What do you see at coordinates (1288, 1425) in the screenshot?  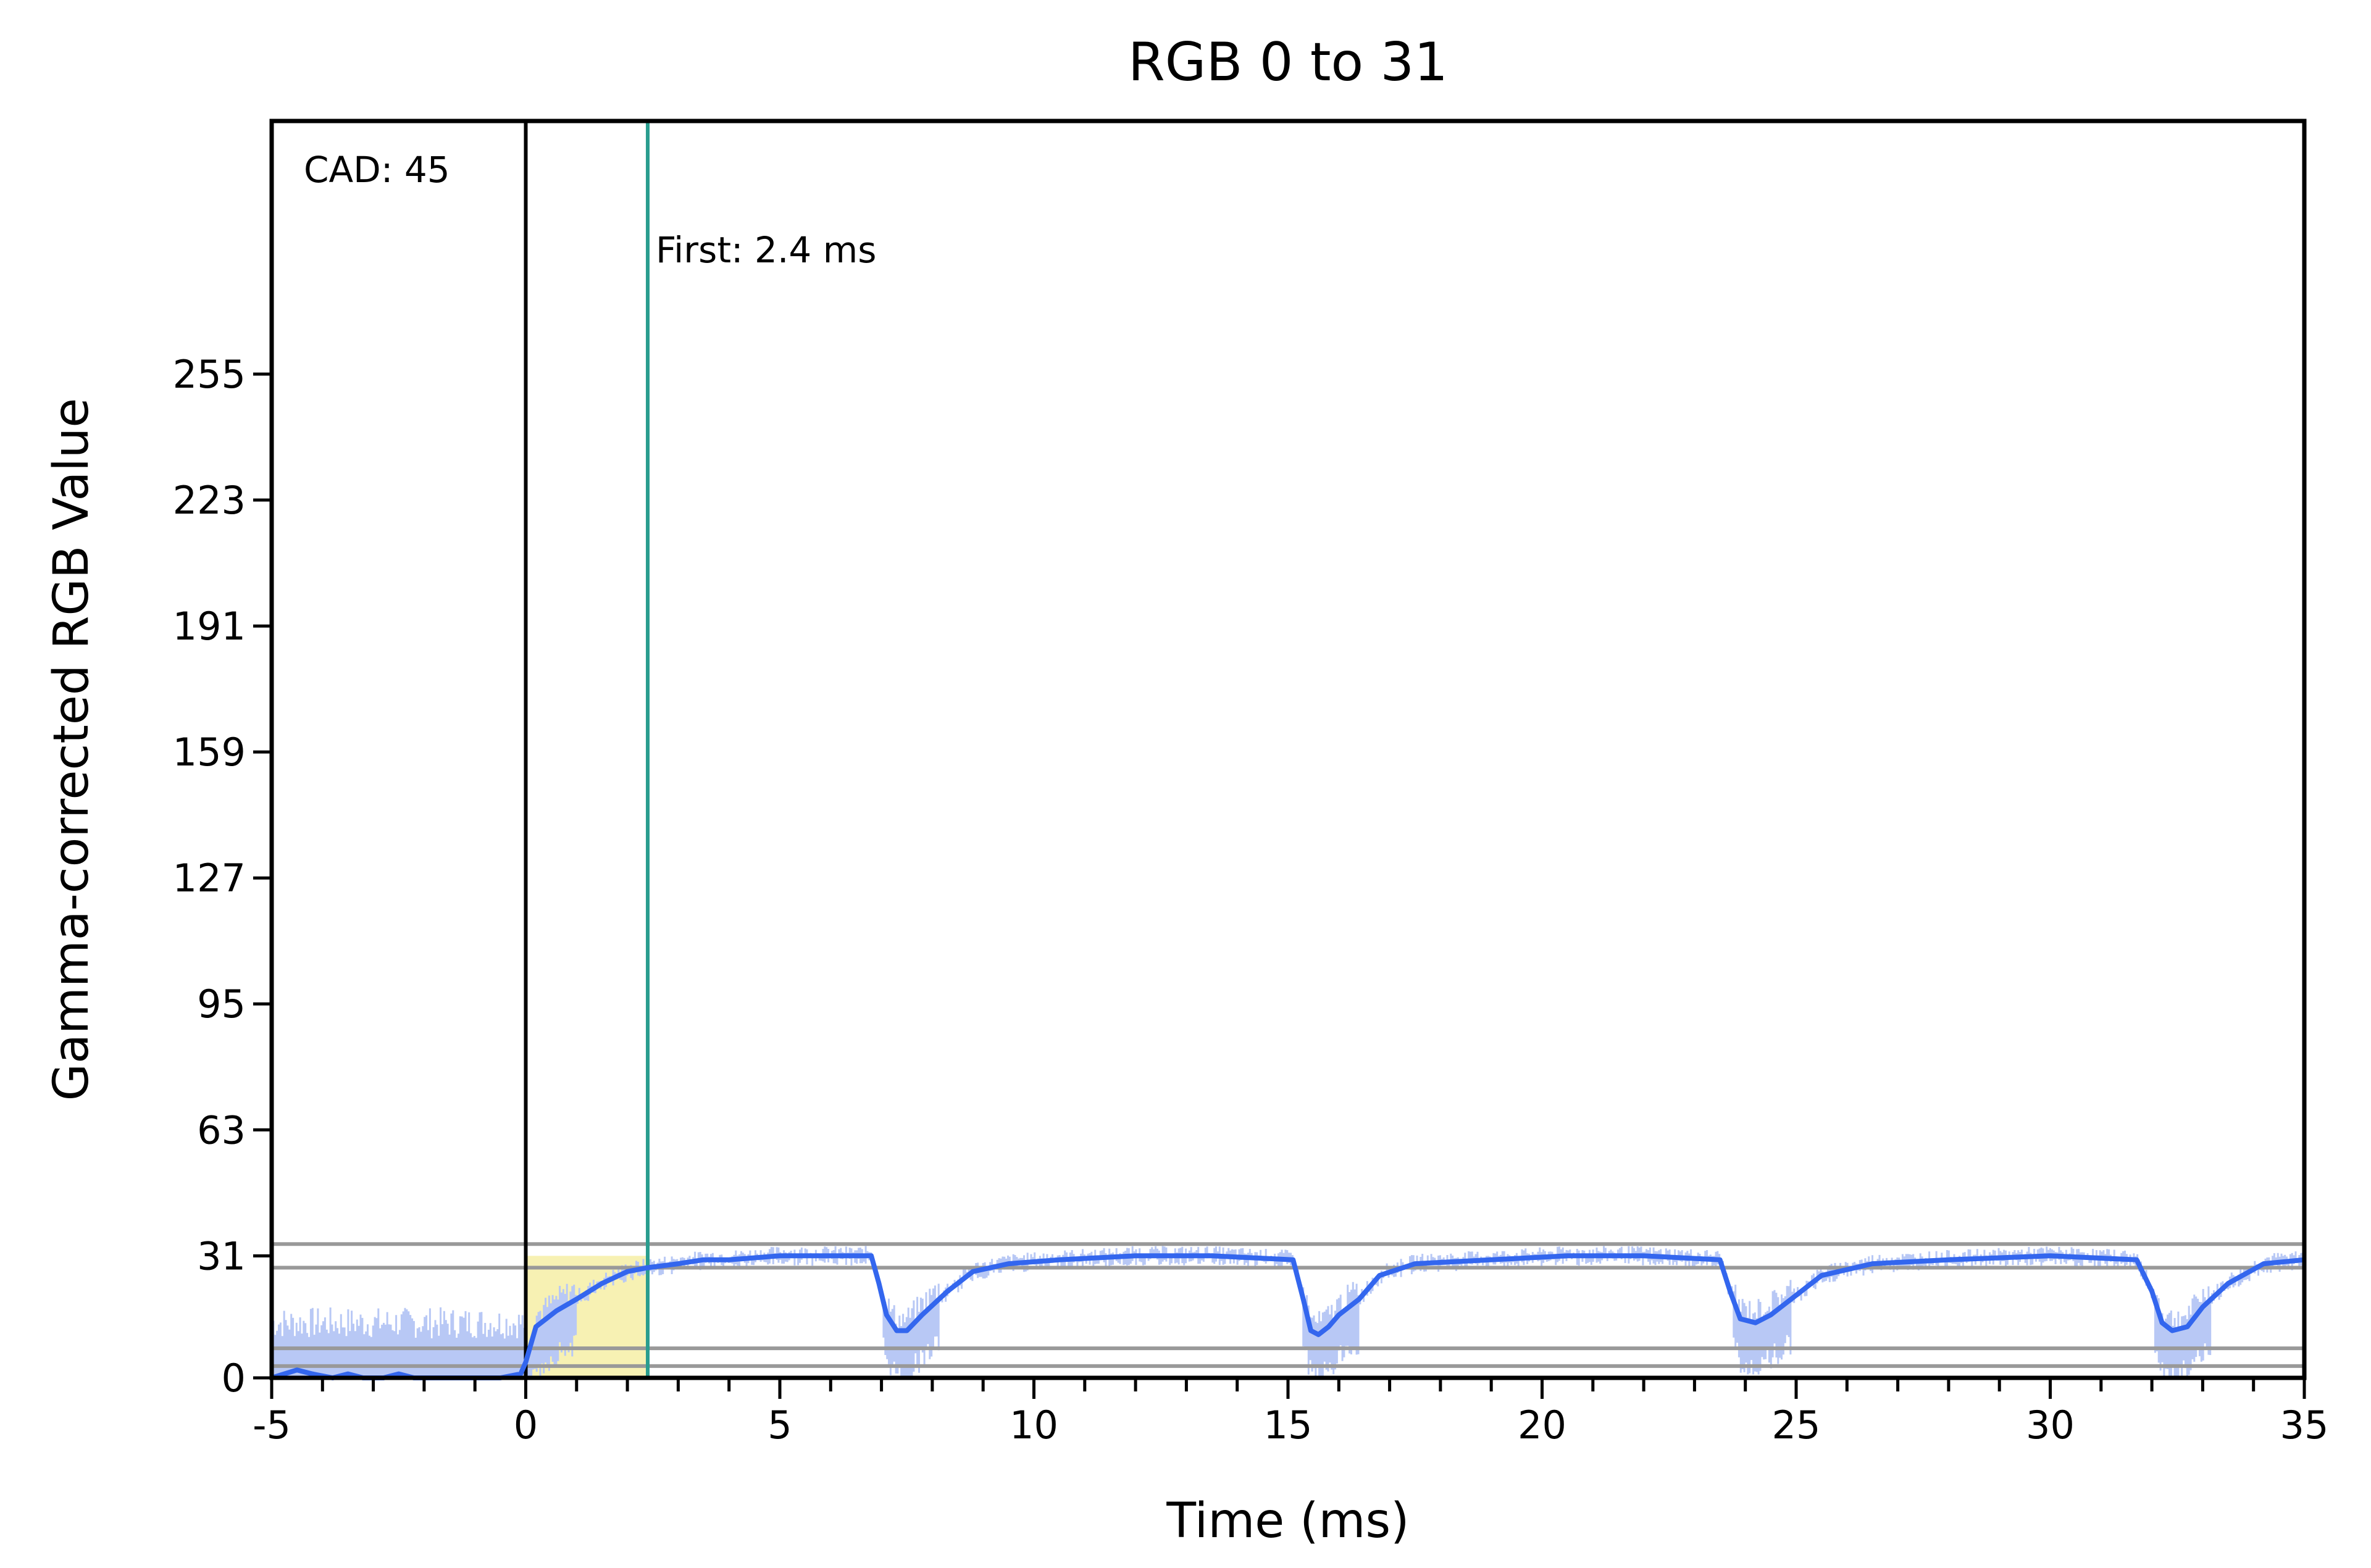 I see `x-tick-label: 15` at bounding box center [1288, 1425].